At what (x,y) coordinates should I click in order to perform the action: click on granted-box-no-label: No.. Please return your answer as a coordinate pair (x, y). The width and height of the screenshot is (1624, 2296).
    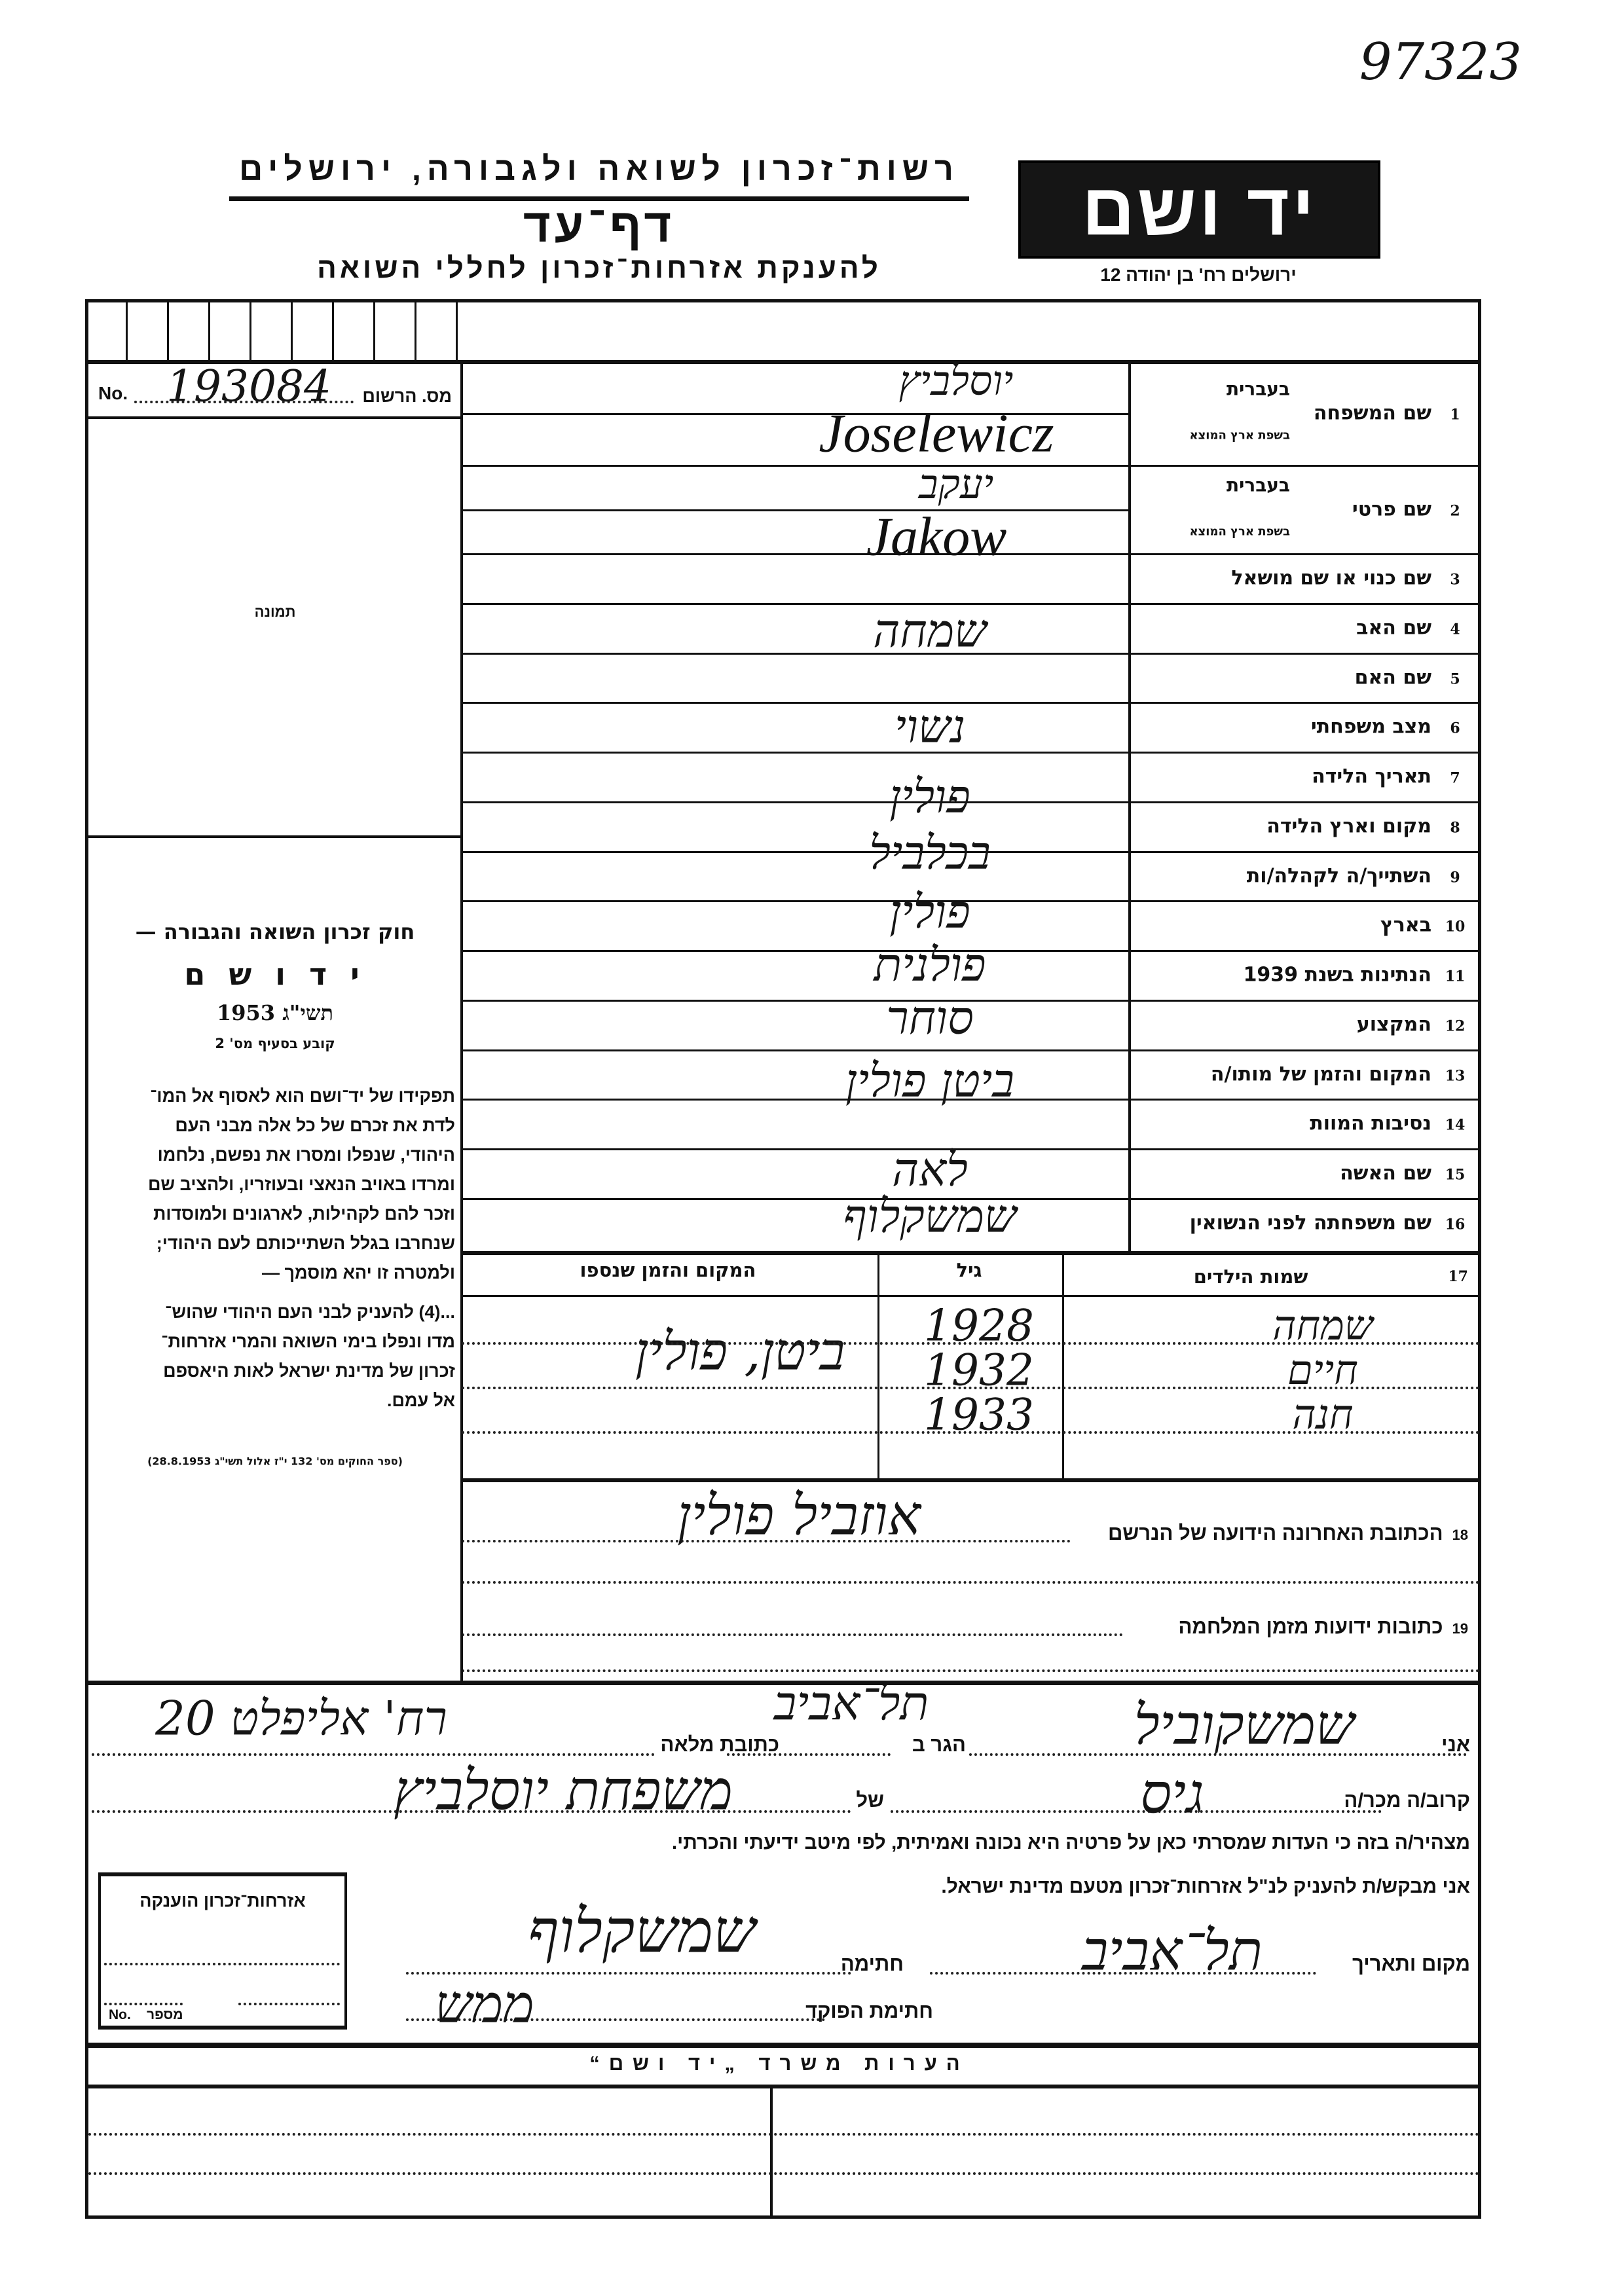
    Looking at the image, I should click on (120, 2014).